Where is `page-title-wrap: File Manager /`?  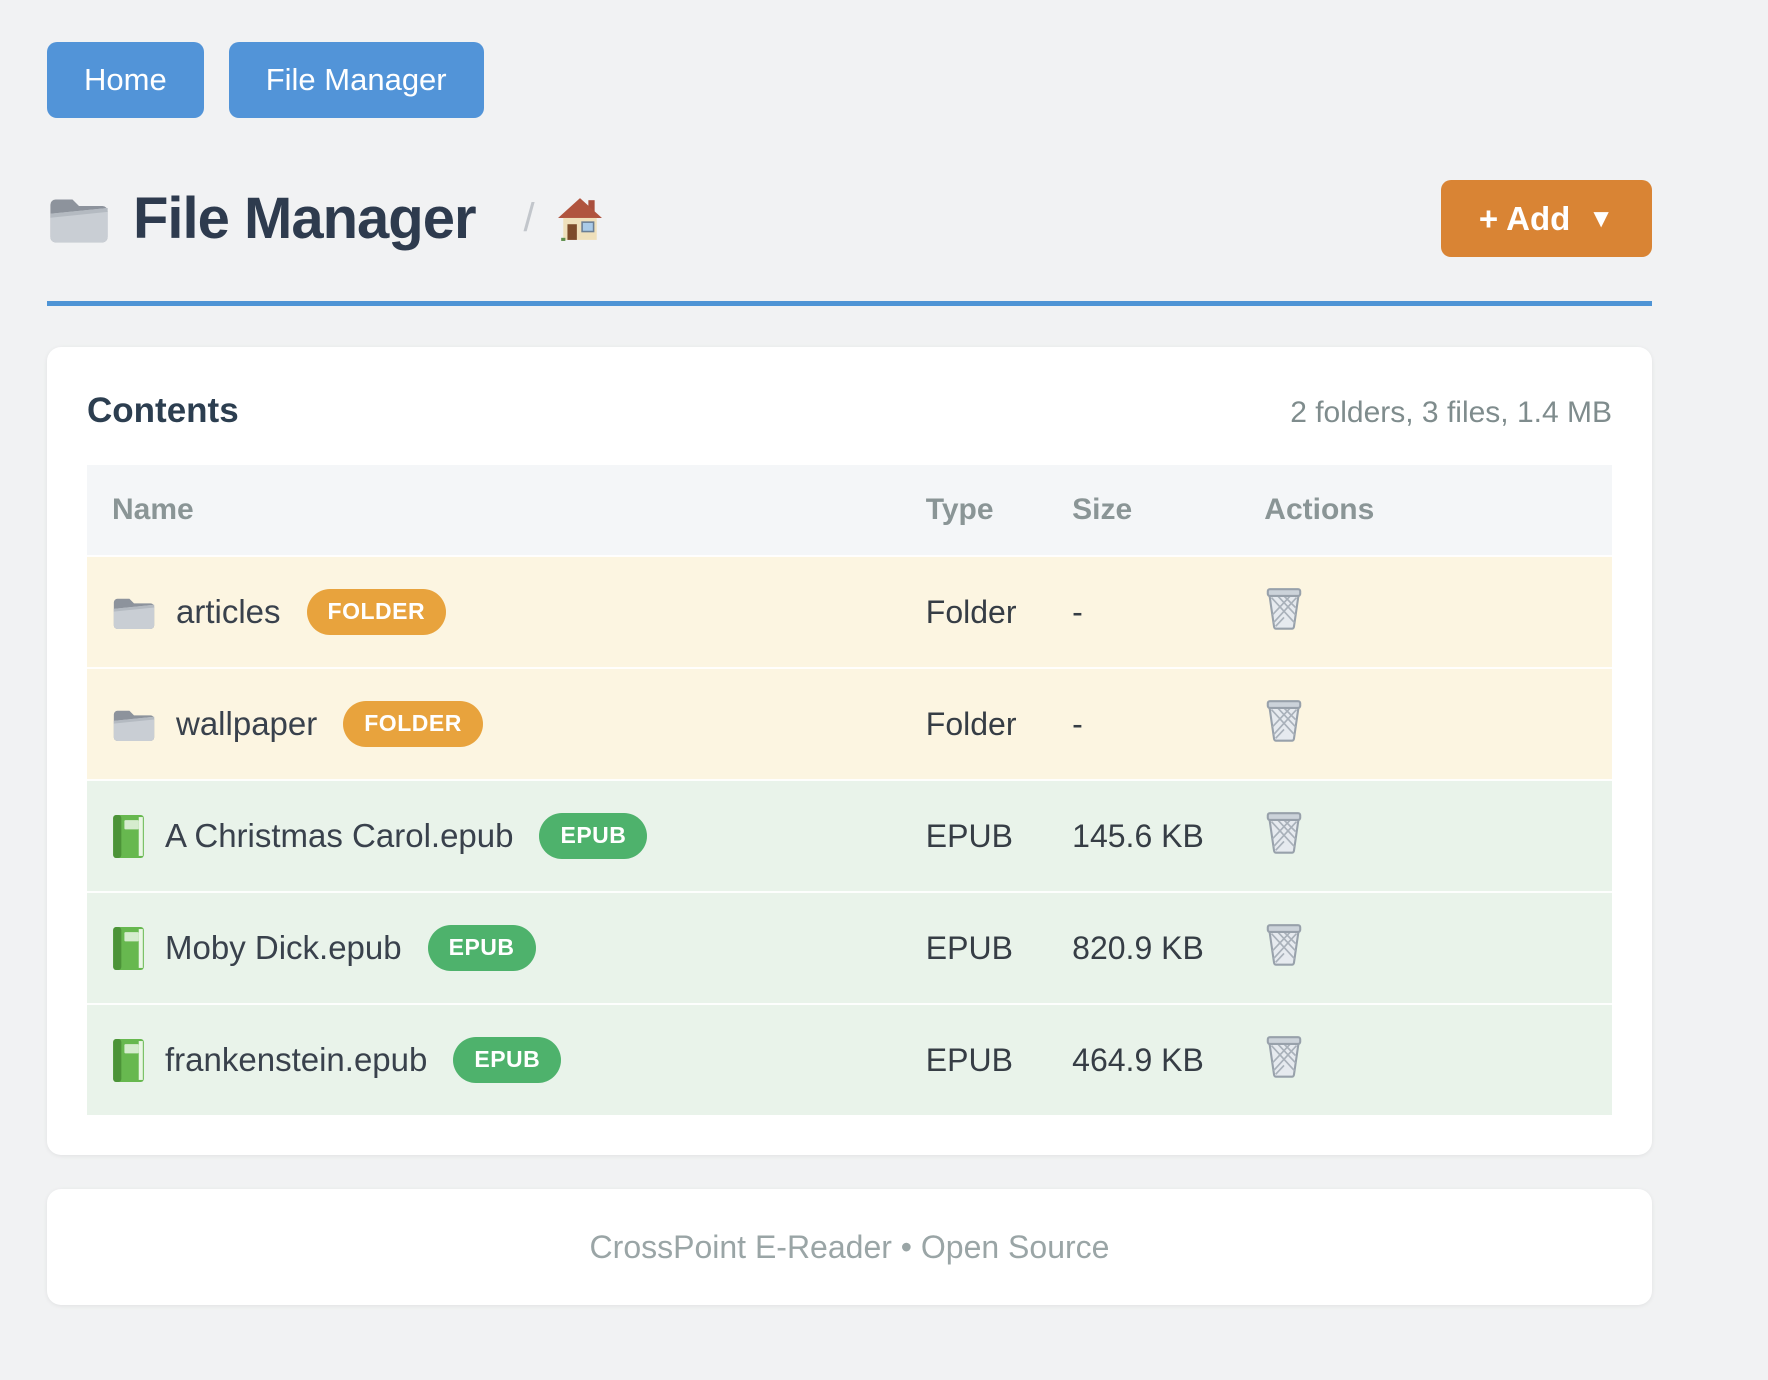
page-title-wrap: File Manager / is located at coordinates (325, 218).